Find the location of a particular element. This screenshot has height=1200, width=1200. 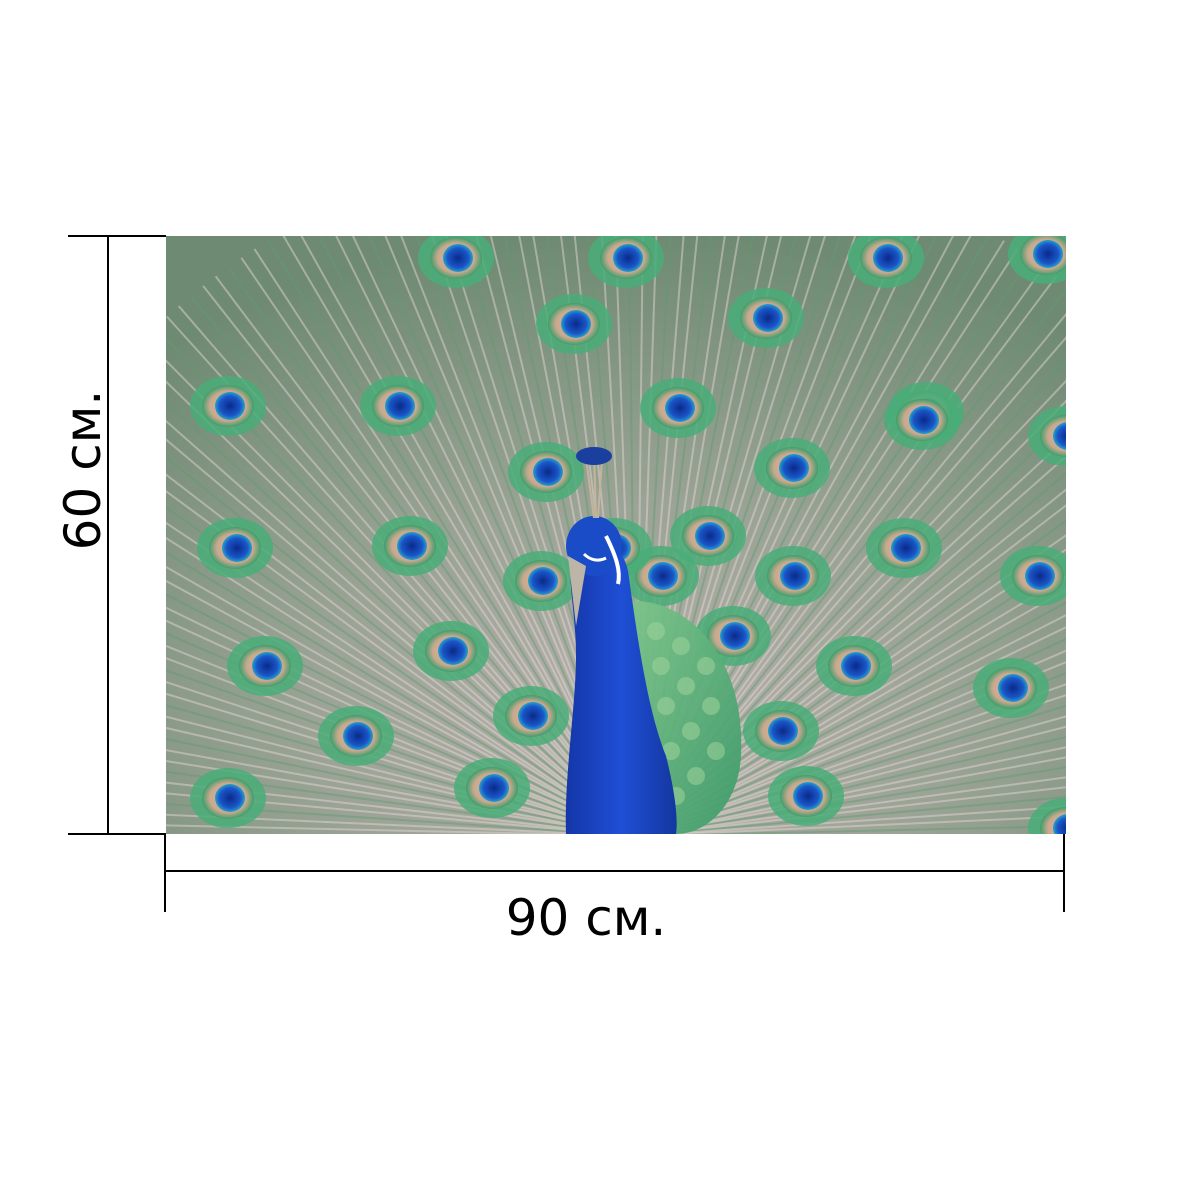

height-label: 60 см. is located at coordinates (83, 470).